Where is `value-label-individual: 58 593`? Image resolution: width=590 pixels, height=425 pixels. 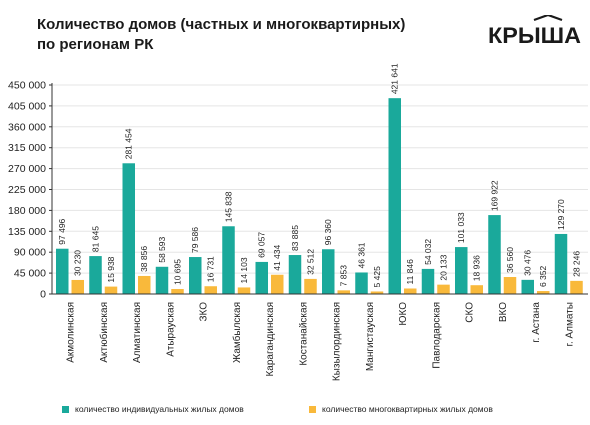
value-label-individual: 58 593 is located at coordinates (162, 250).